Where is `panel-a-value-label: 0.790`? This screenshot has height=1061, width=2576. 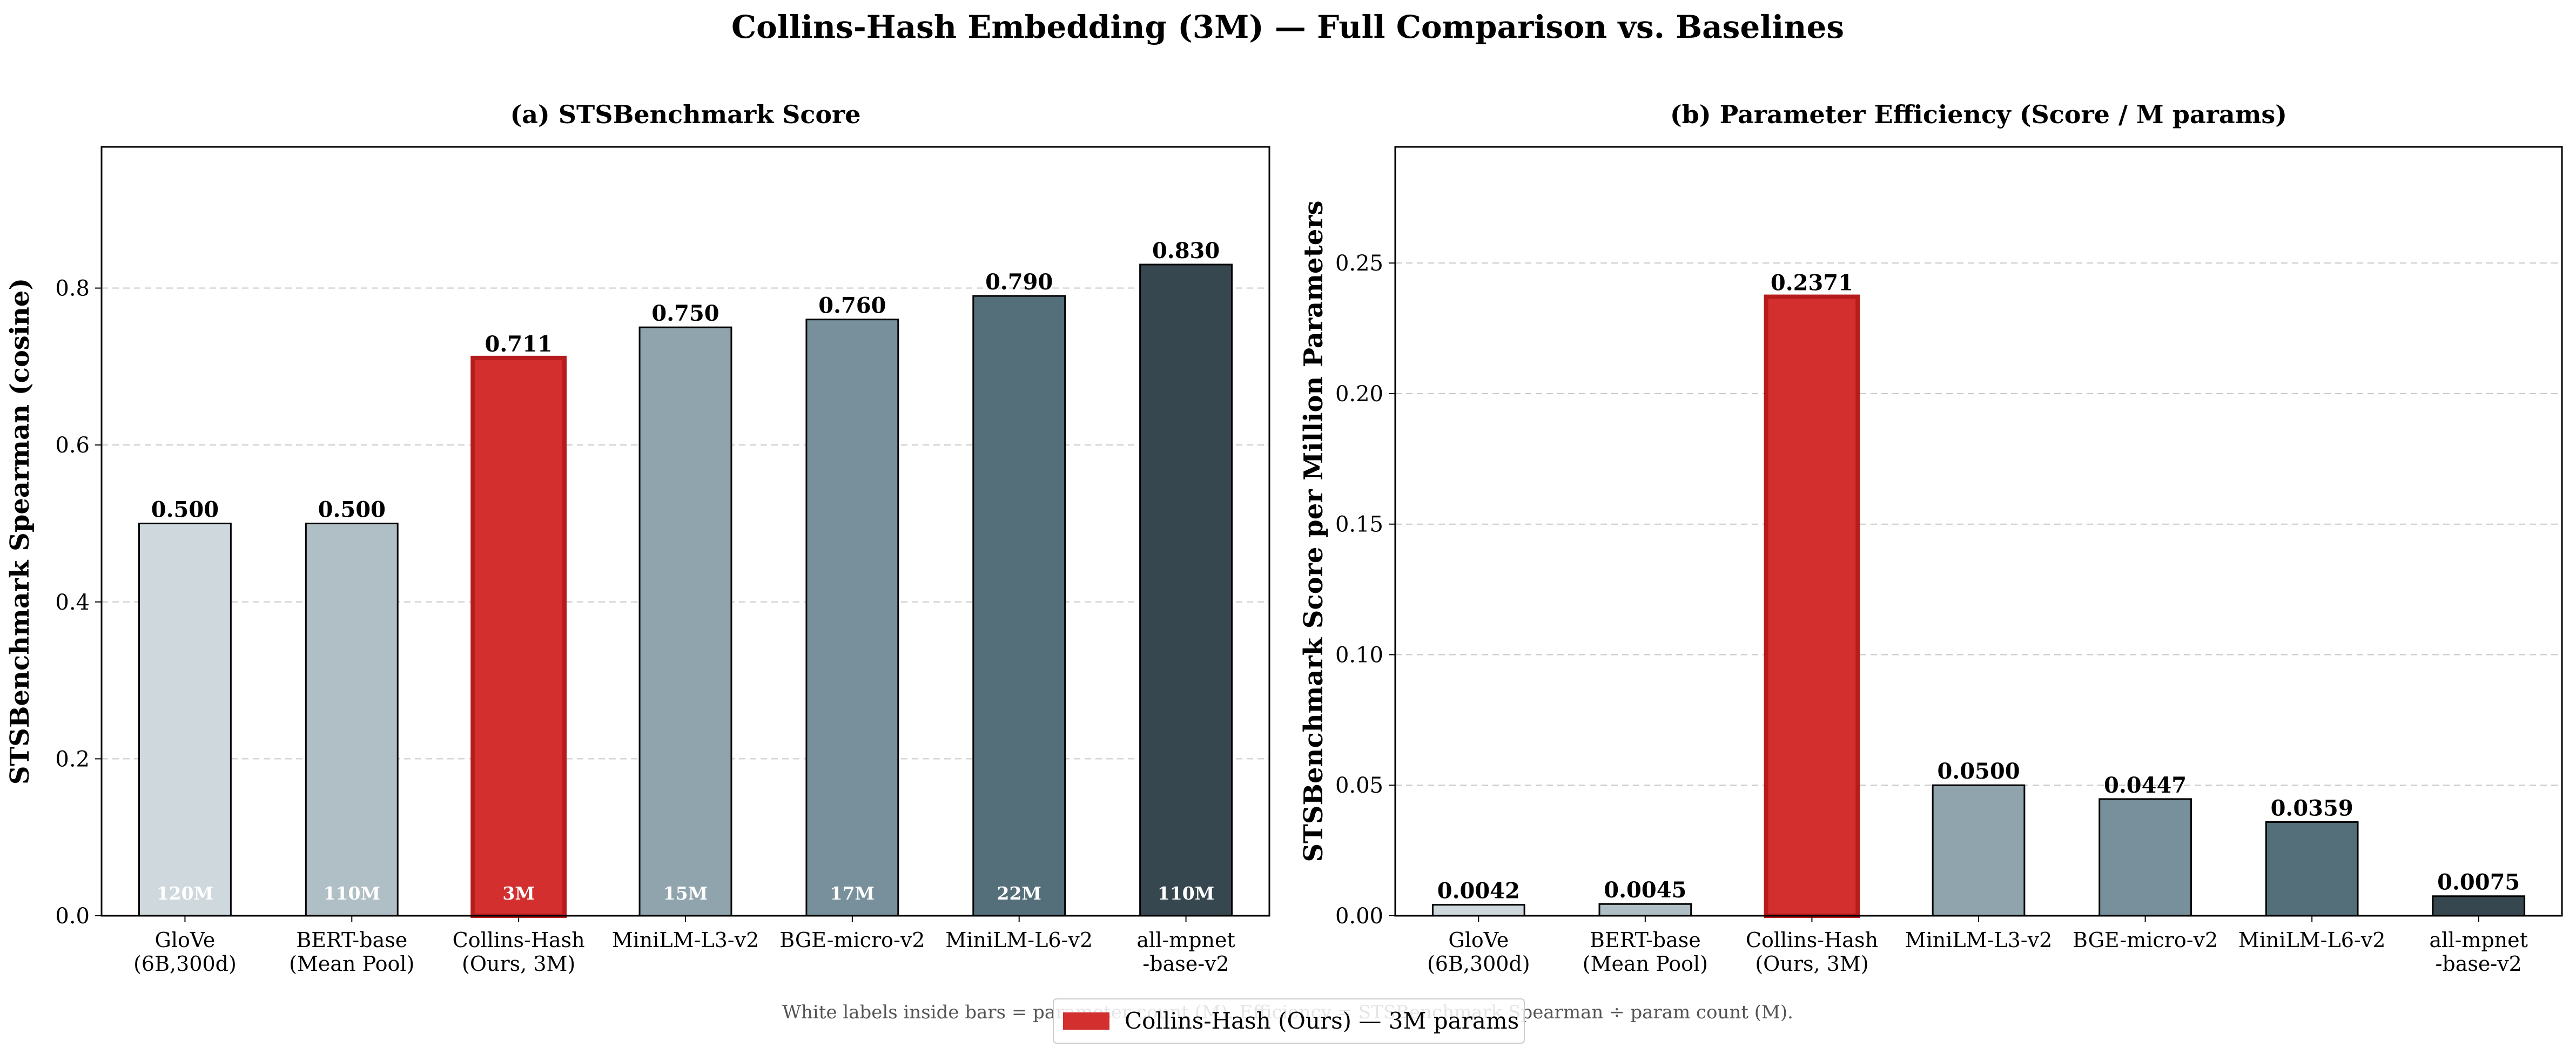 panel-a-value-label: 0.790 is located at coordinates (1019, 282).